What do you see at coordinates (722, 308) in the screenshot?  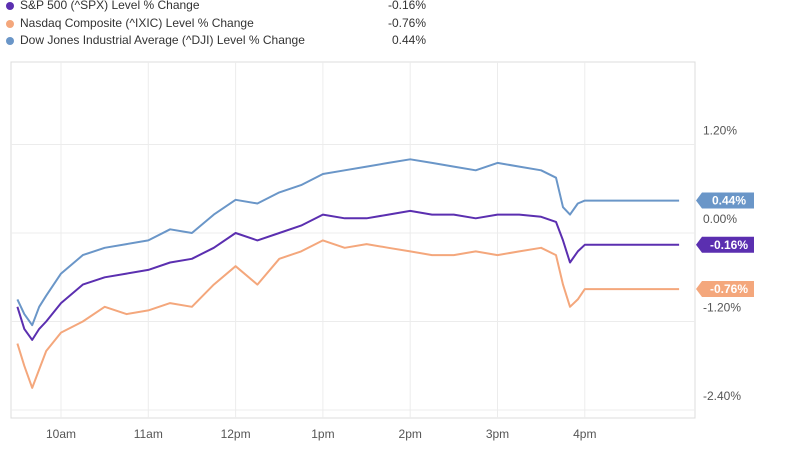 I see `y-tick-label: -1.20%` at bounding box center [722, 308].